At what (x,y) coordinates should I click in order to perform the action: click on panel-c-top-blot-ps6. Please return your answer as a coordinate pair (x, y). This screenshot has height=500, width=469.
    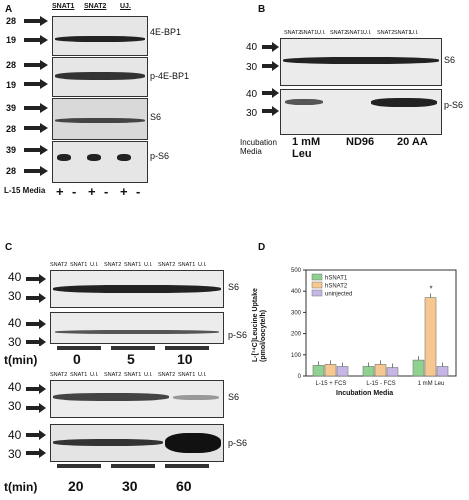
    Looking at the image, I should click on (137, 328).